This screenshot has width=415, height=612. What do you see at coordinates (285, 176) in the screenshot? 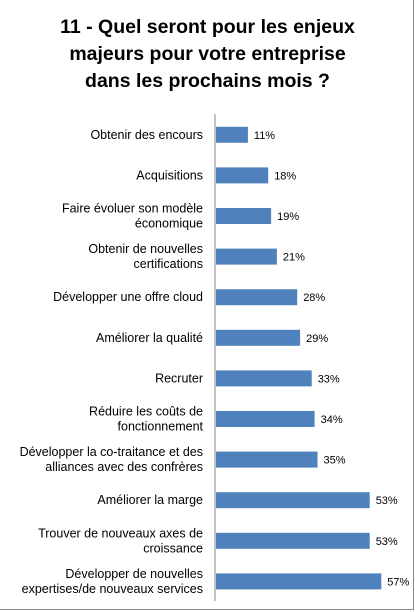
I see `value-label: 18%` at bounding box center [285, 176].